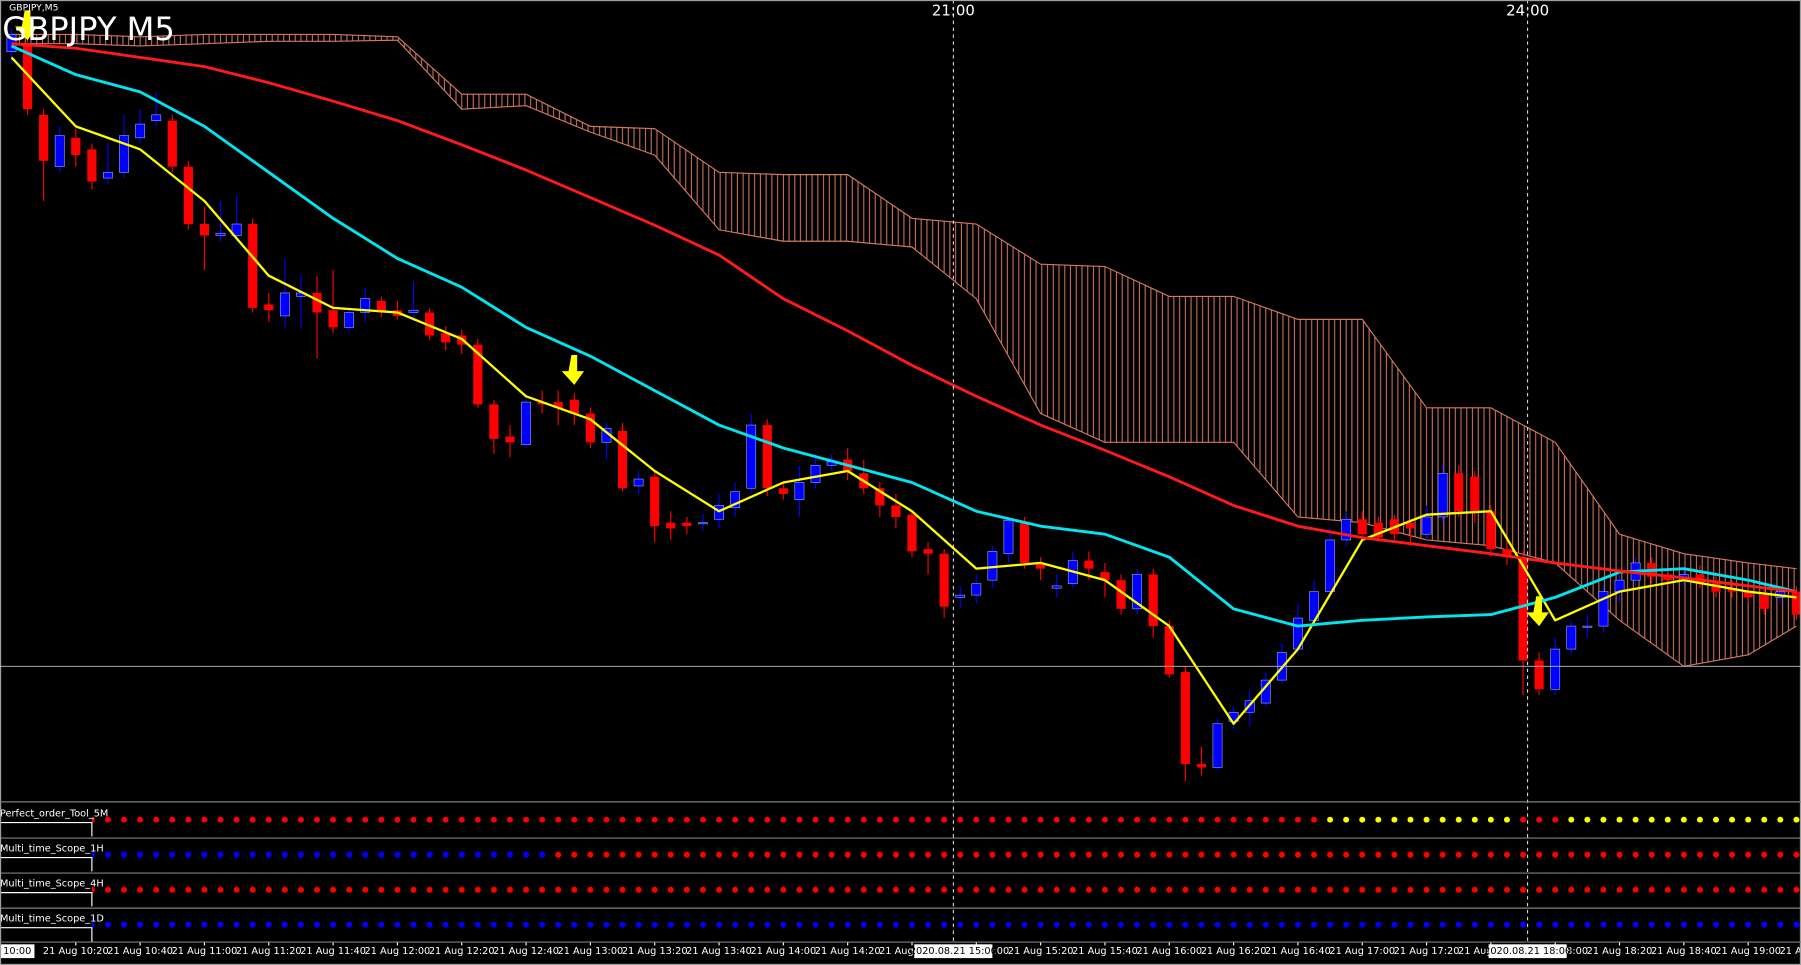  Describe the element at coordinates (573, 369) in the screenshot. I see `signal-arrow` at that location.